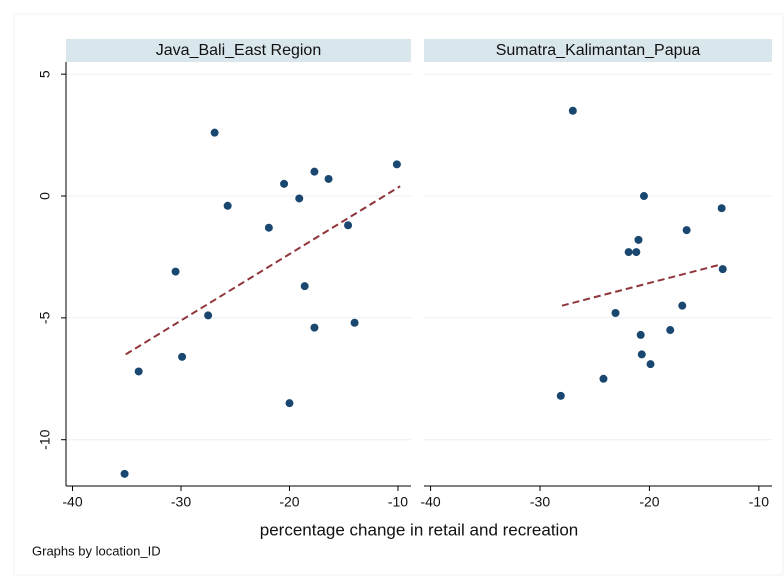  I want to click on y-tick-label: 0, so click(45, 196).